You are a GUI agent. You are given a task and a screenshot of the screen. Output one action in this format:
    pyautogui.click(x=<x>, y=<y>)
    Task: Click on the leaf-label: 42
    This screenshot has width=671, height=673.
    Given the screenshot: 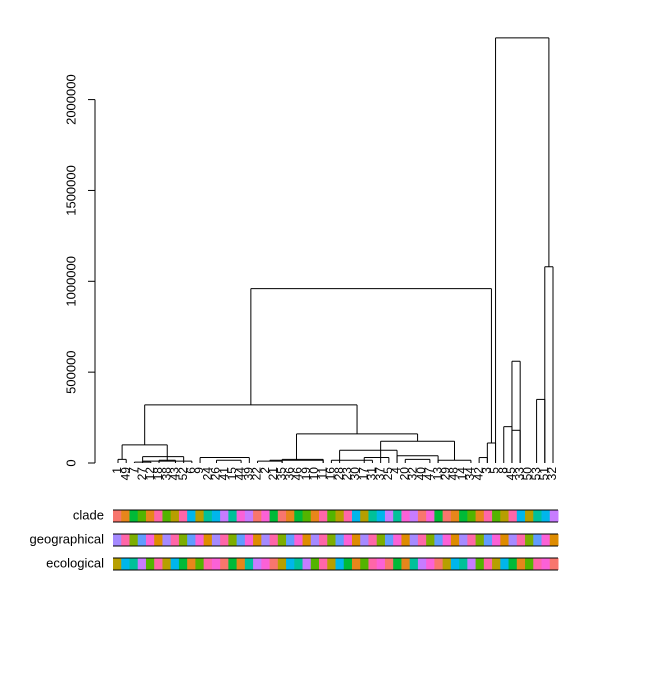 What is the action you would take?
    pyautogui.click(x=478, y=474)
    